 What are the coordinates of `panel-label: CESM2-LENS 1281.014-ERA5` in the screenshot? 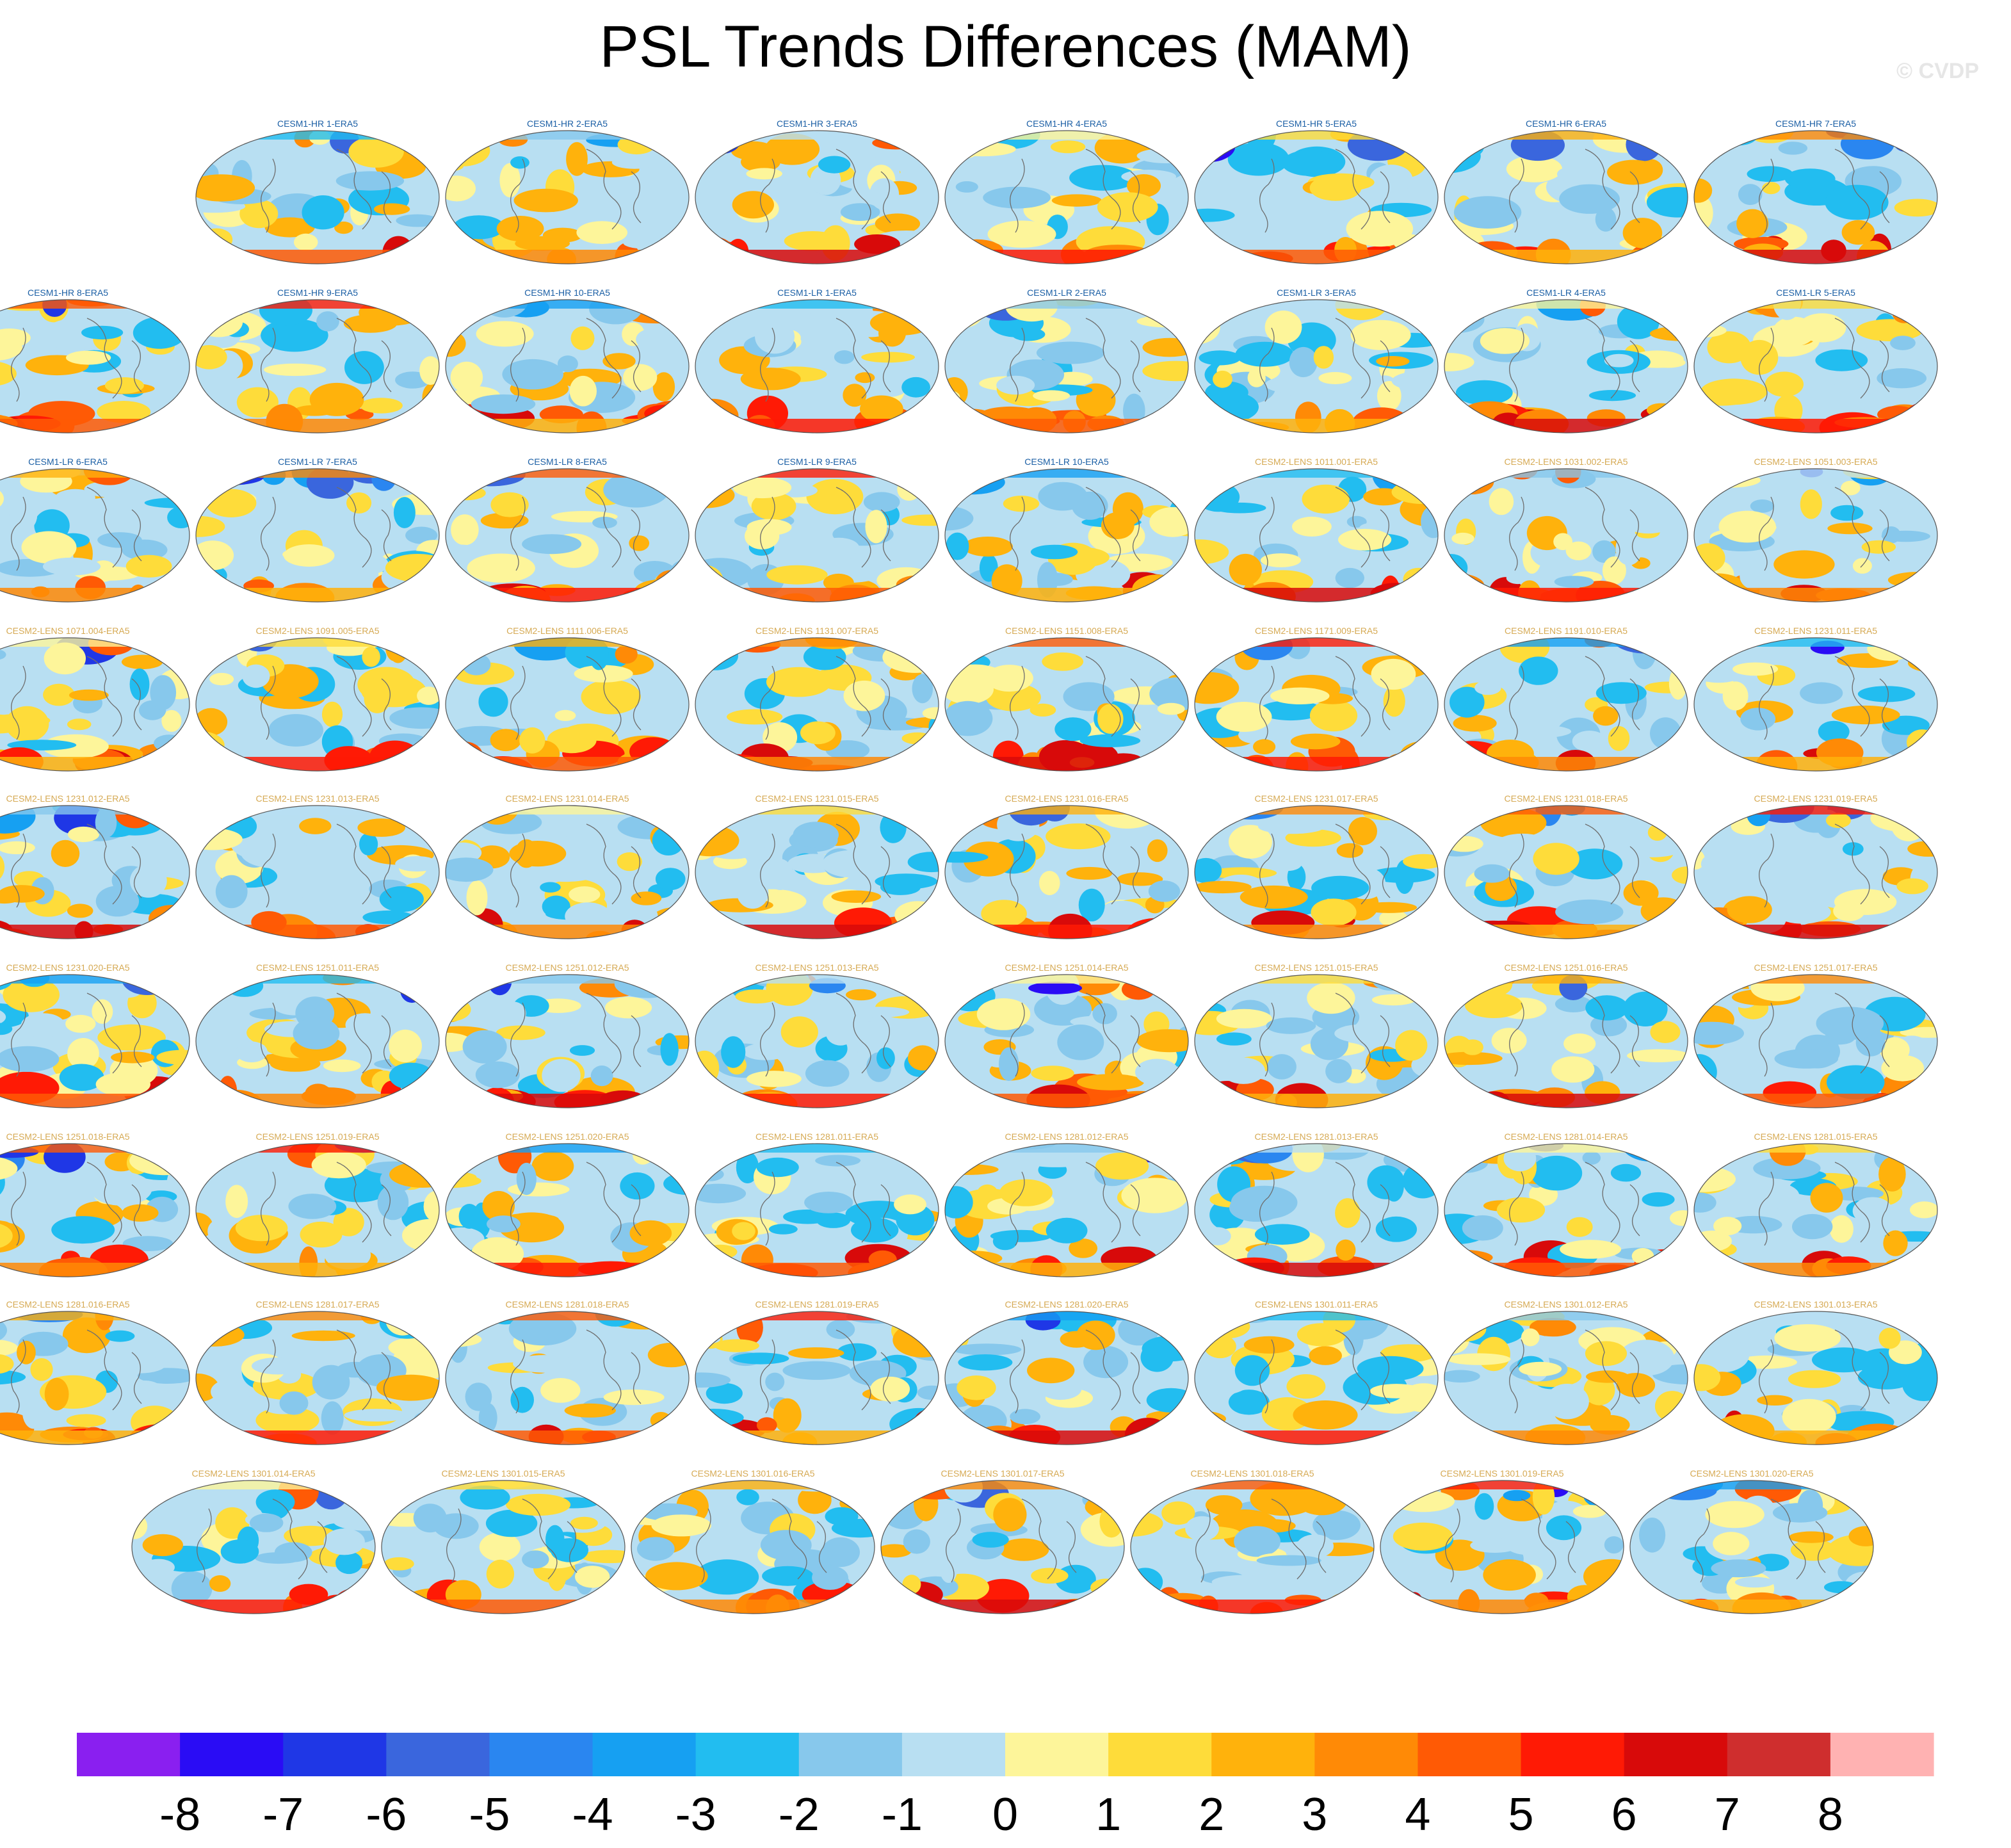 It's located at (1566, 1137).